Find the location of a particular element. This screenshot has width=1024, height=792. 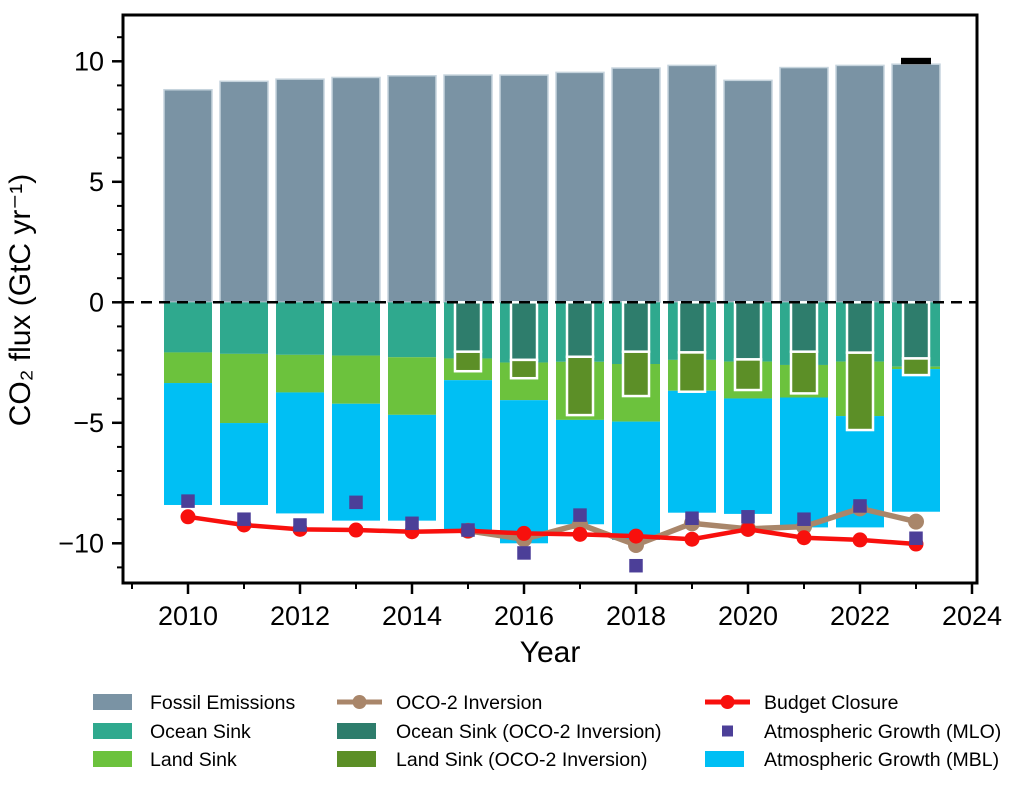

atm-growth-mlo-marker-2020 is located at coordinates (748, 517).